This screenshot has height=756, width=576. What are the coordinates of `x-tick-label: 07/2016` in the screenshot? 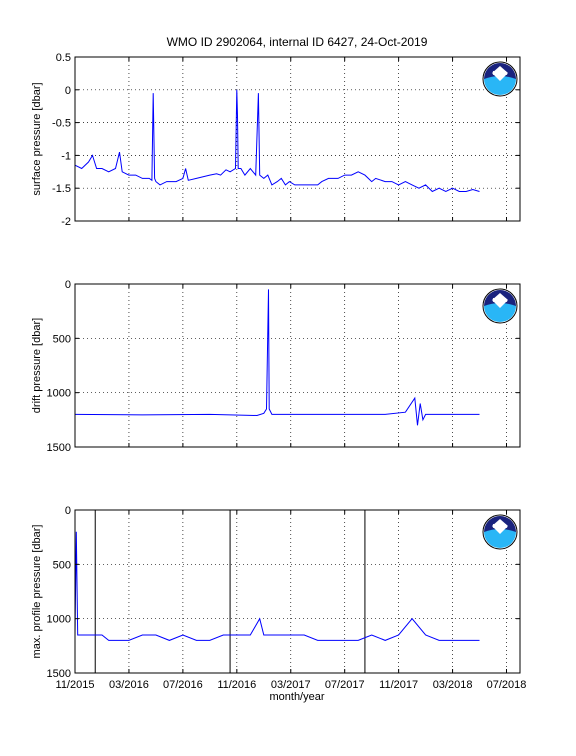 It's located at (183, 685).